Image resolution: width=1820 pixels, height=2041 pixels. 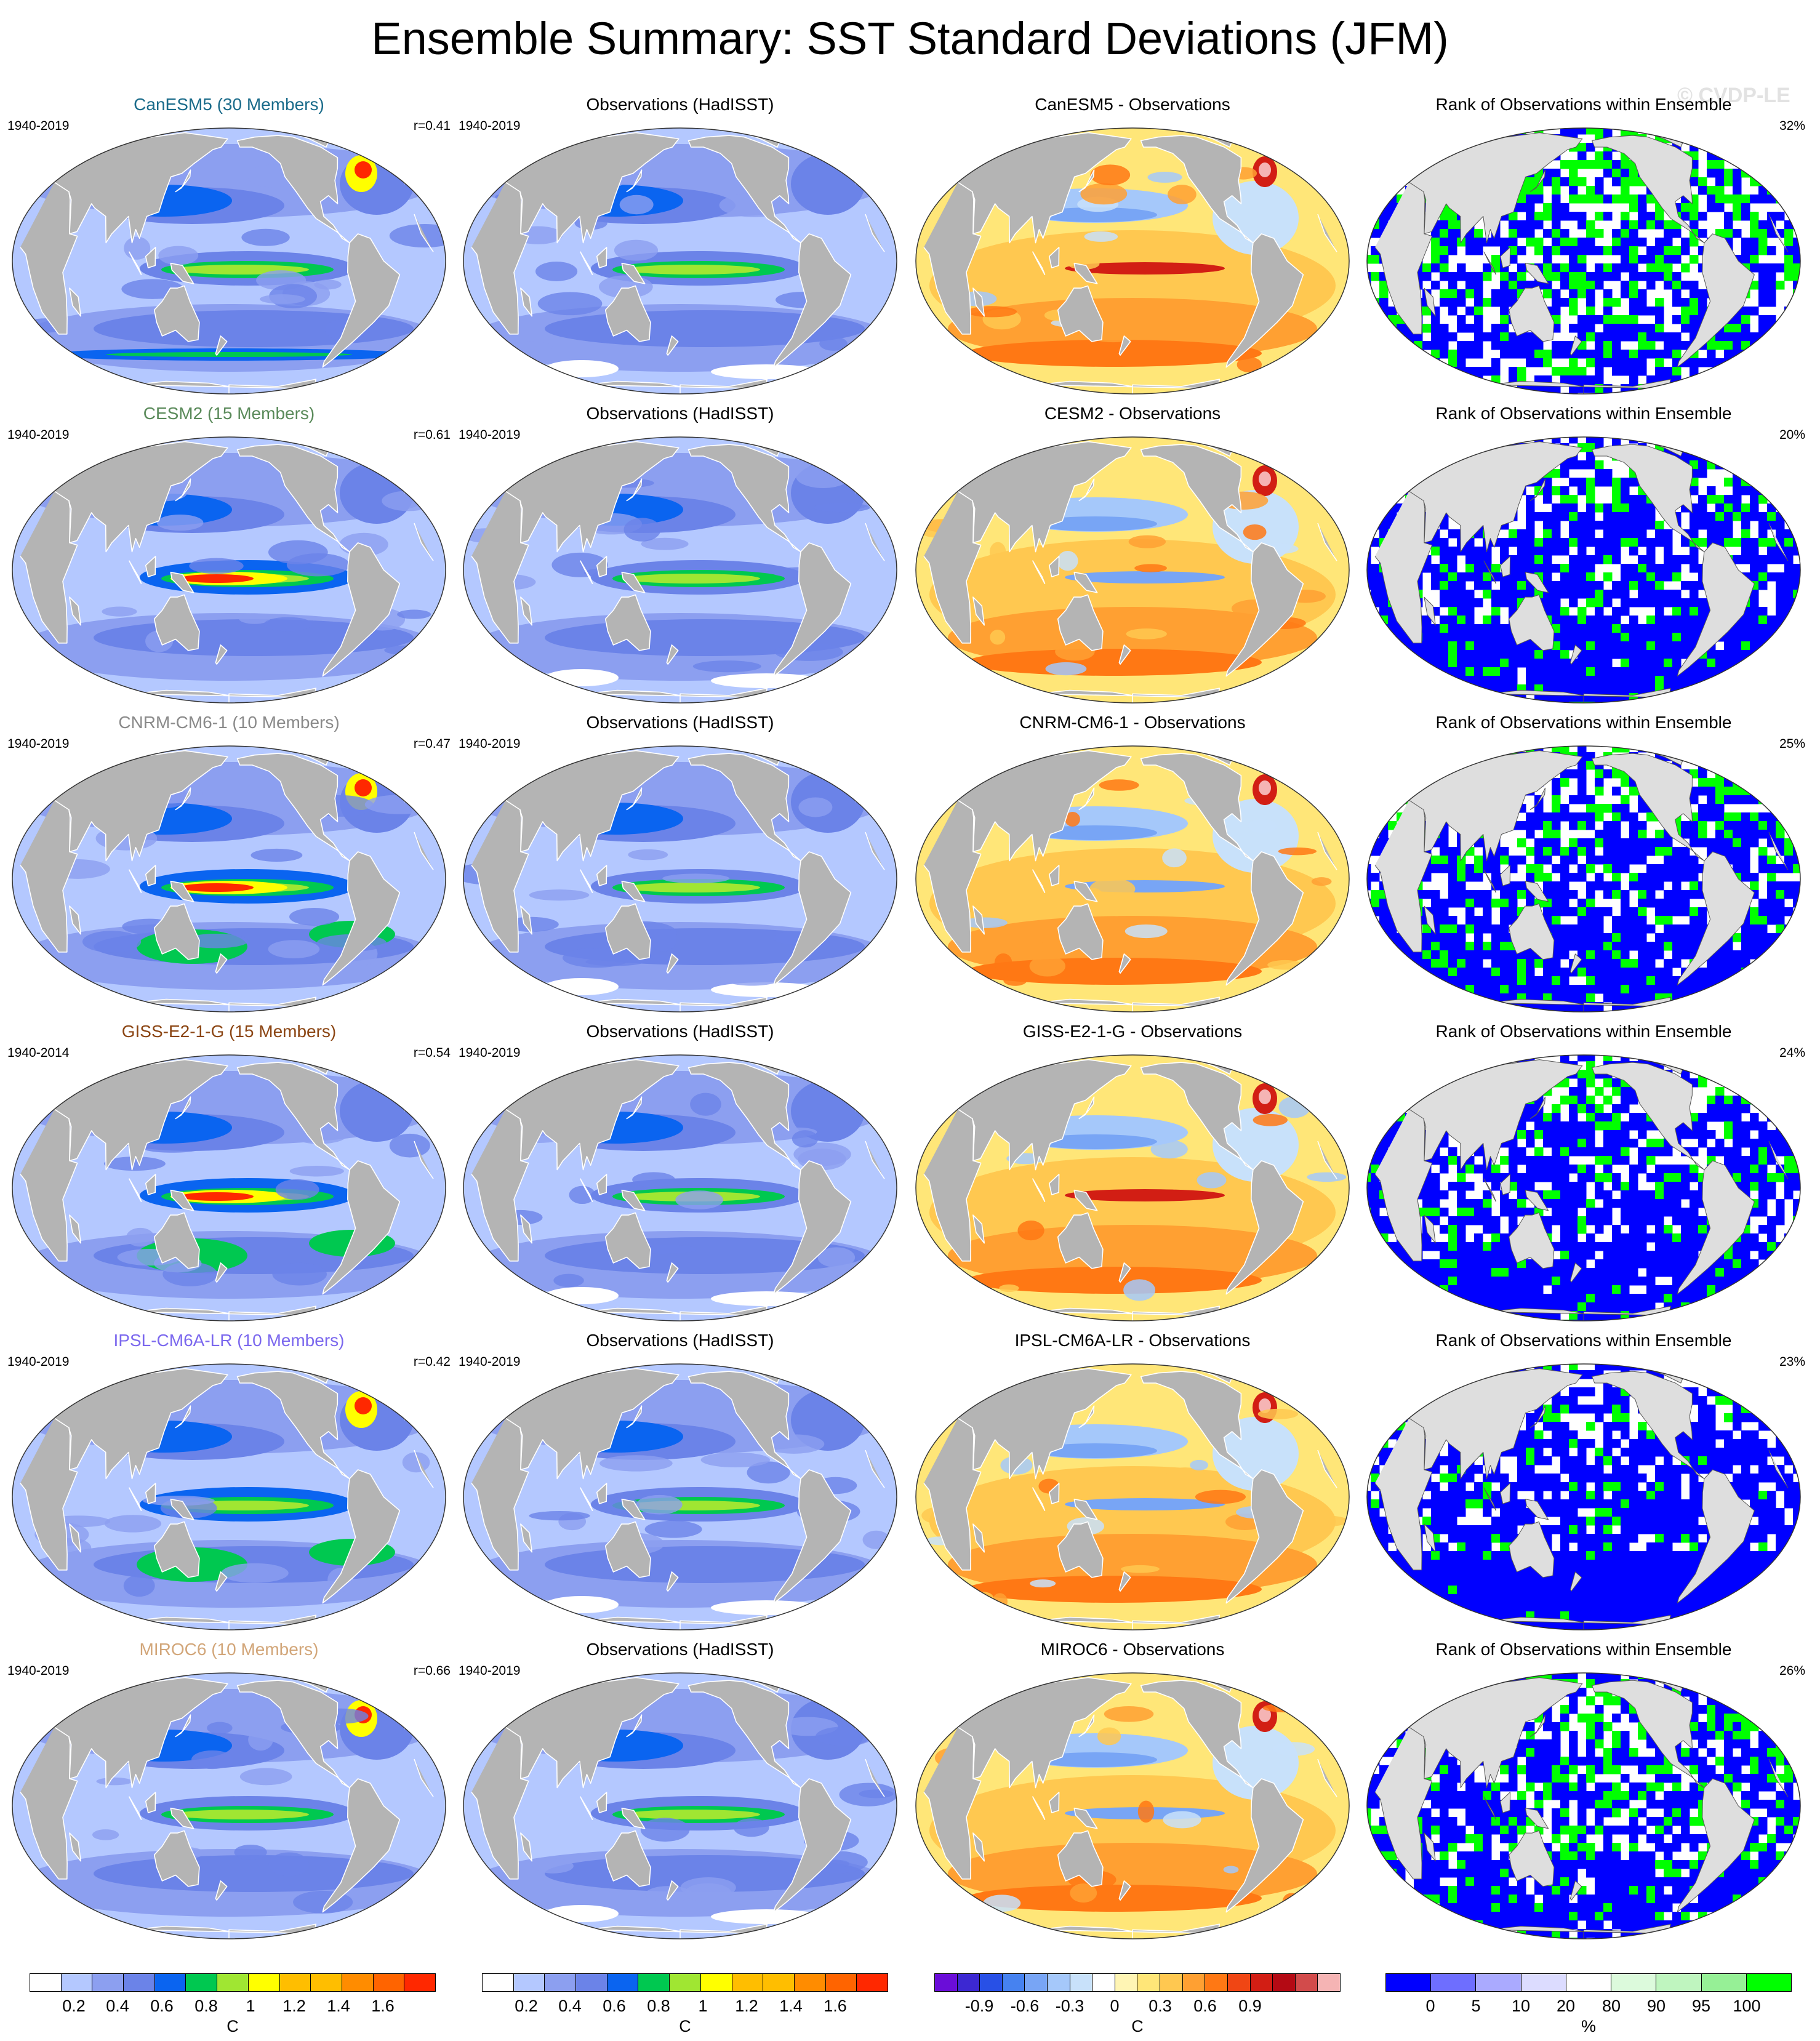 What do you see at coordinates (1132, 413) in the screenshot?
I see `panel-title: CESM2 - Observations` at bounding box center [1132, 413].